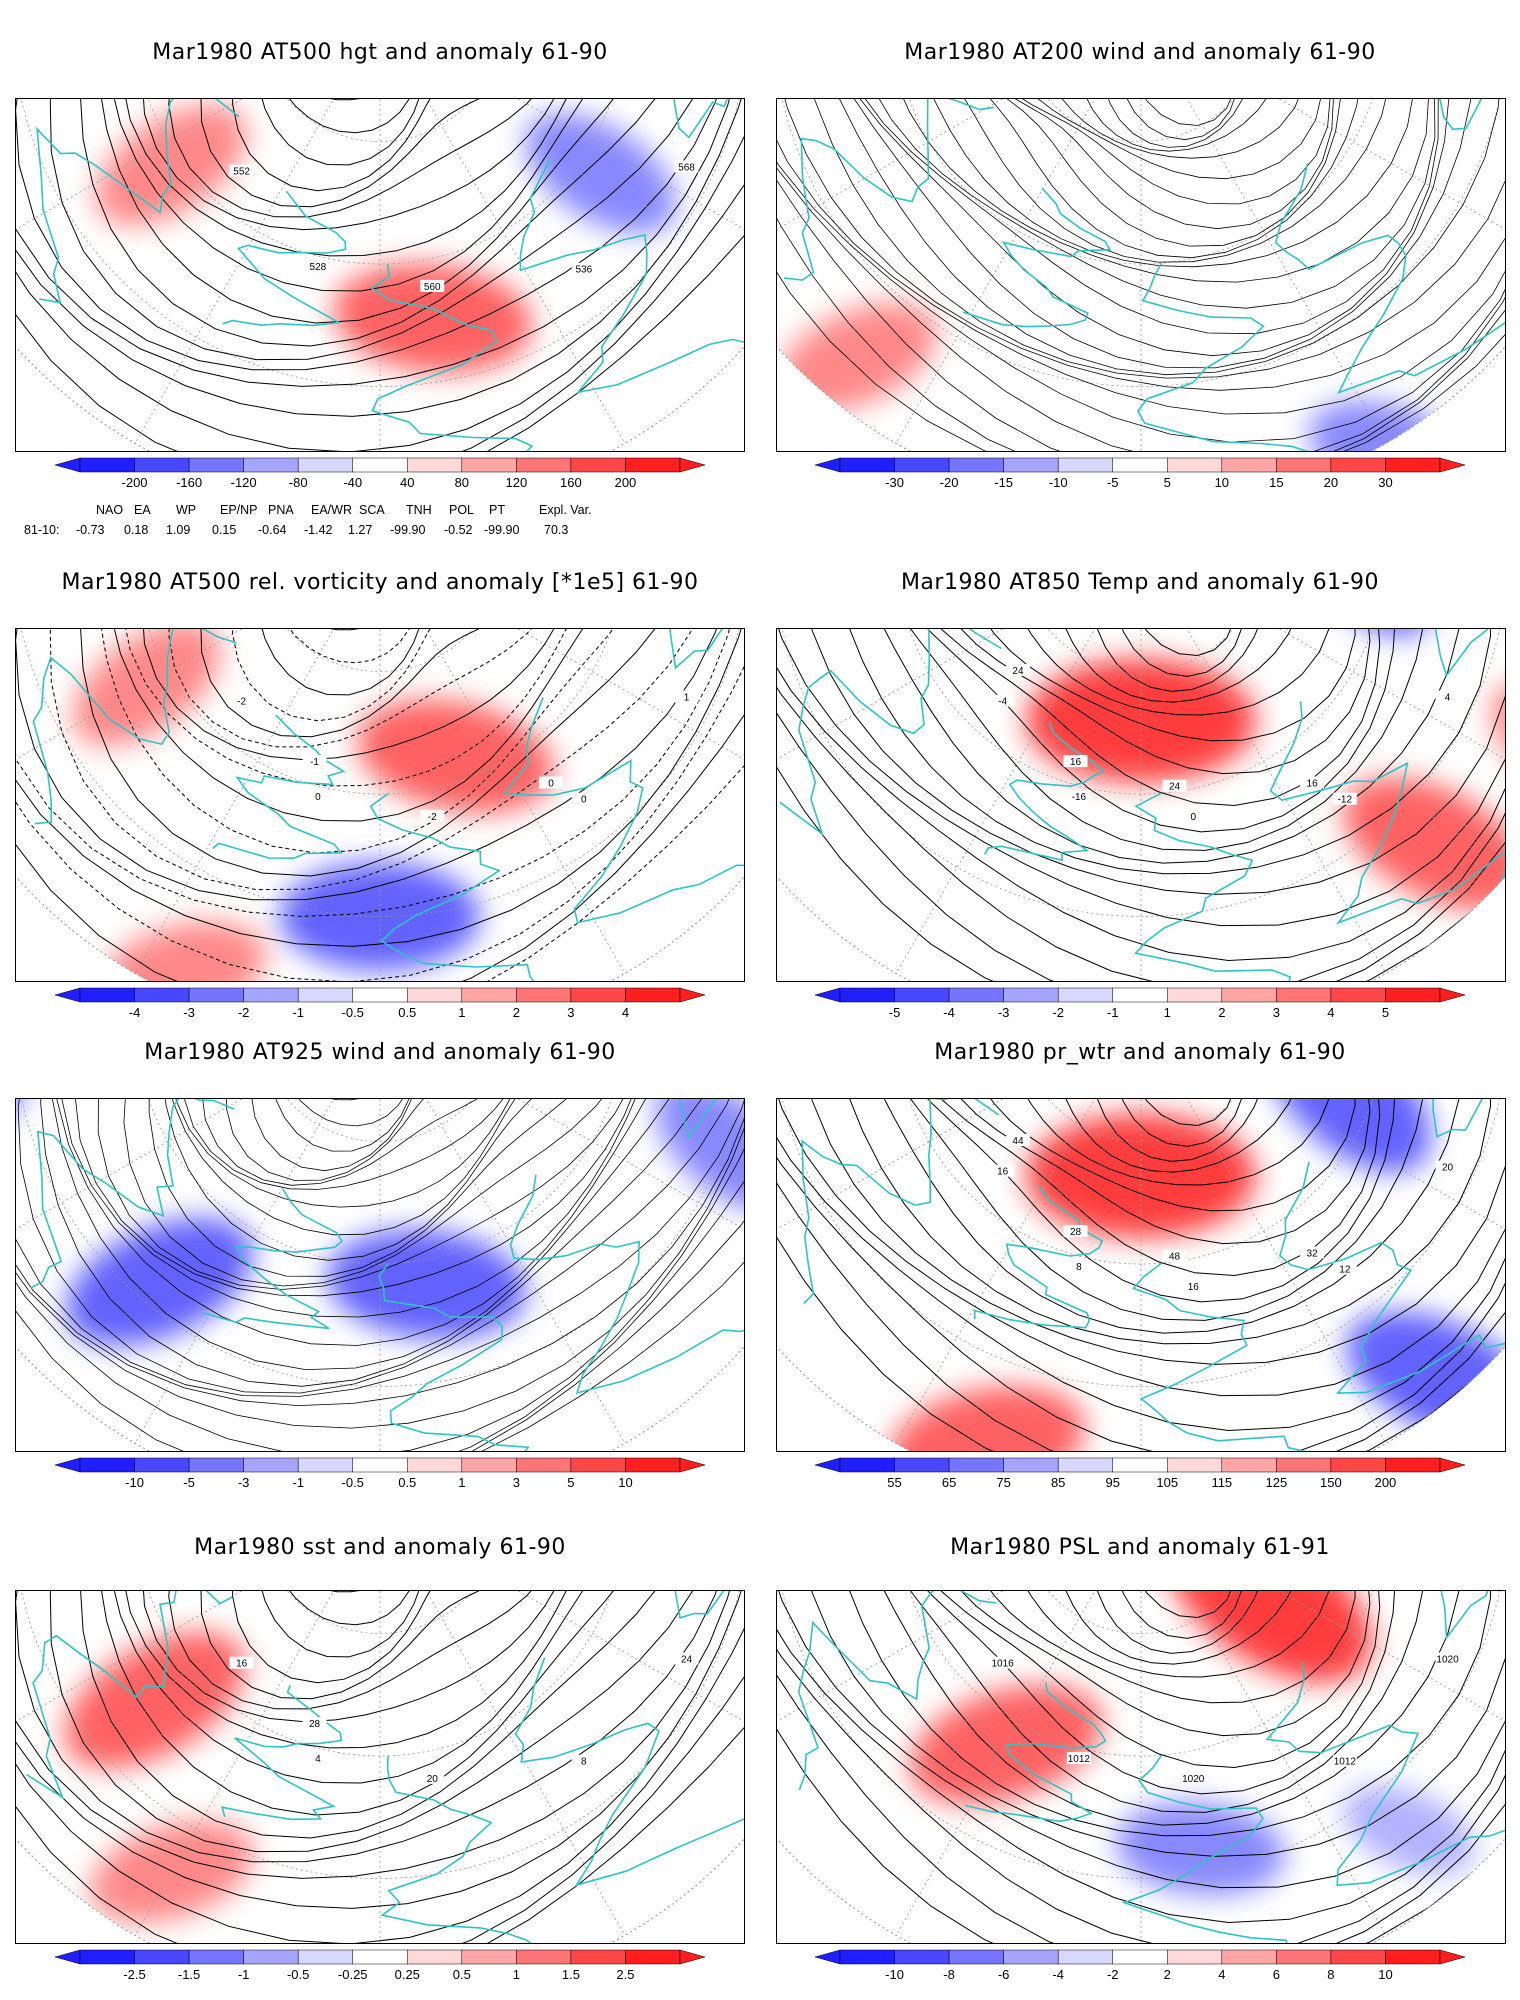  What do you see at coordinates (380, 1473) in the screenshot?
I see `colorbar-canvas: -10 -5 -3 -1 -0.5 0.5 1 3 5 10` at bounding box center [380, 1473].